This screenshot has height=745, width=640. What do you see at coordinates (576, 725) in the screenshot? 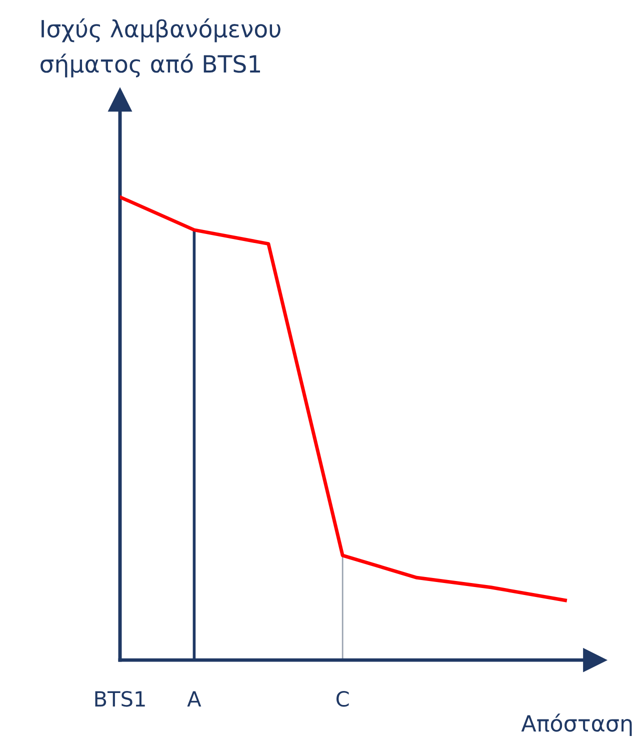
I see `x-axis-title: Απόσταση` at bounding box center [576, 725].